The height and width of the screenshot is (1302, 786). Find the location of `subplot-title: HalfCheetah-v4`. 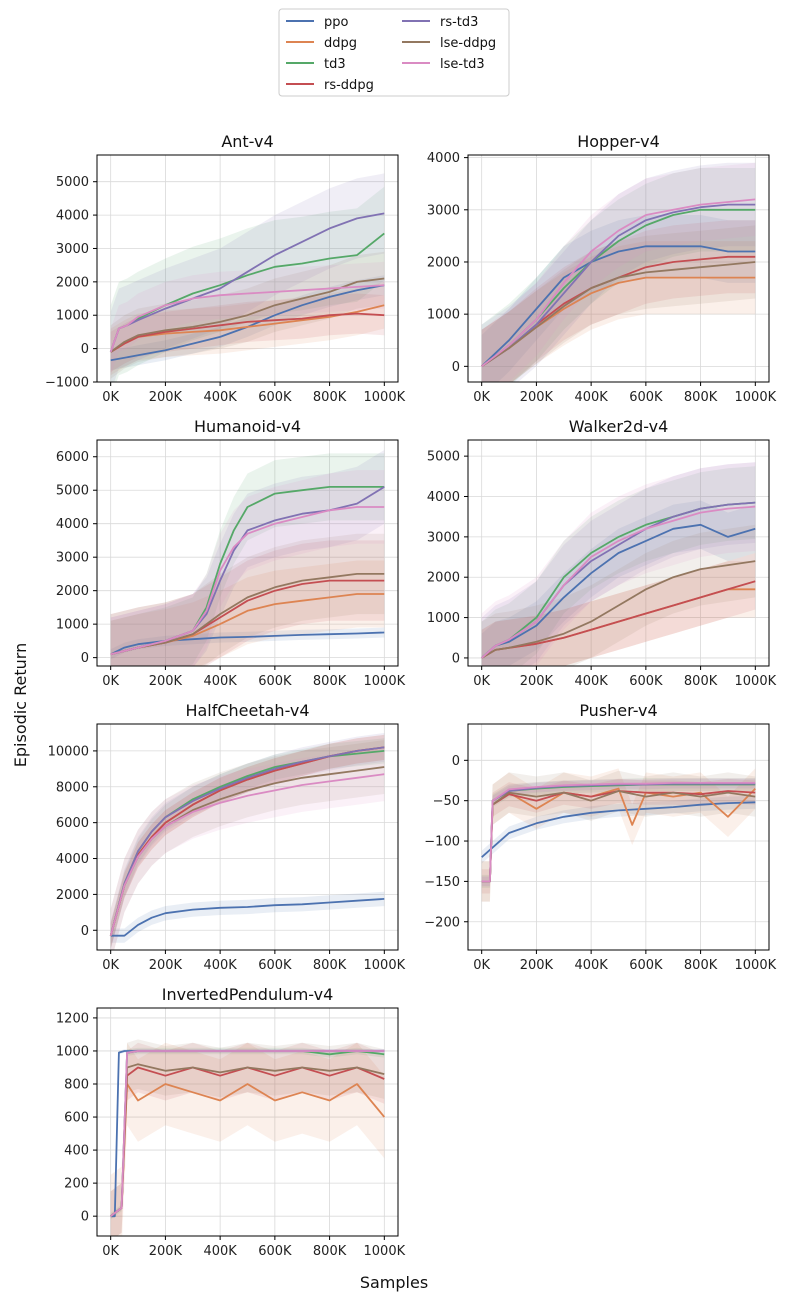

subplot-title: HalfCheetah-v4 is located at coordinates (247, 710).